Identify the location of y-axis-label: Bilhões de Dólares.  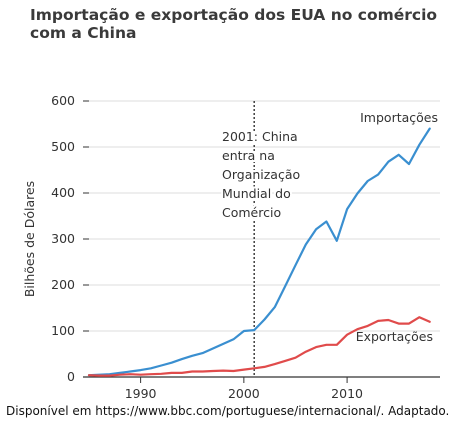
(29, 239).